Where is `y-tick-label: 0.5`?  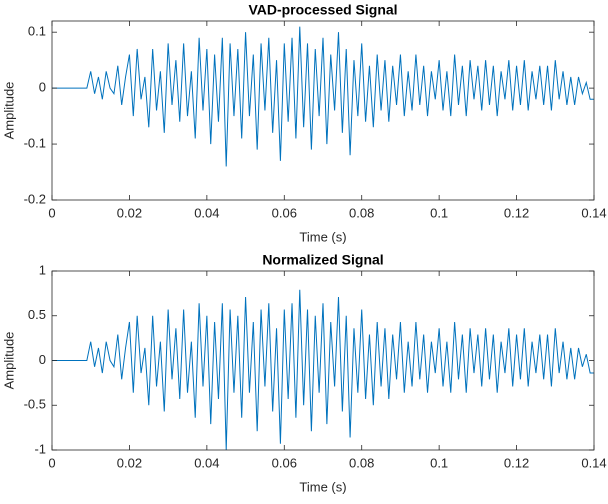
y-tick-label: 0.5 is located at coordinates (37, 314).